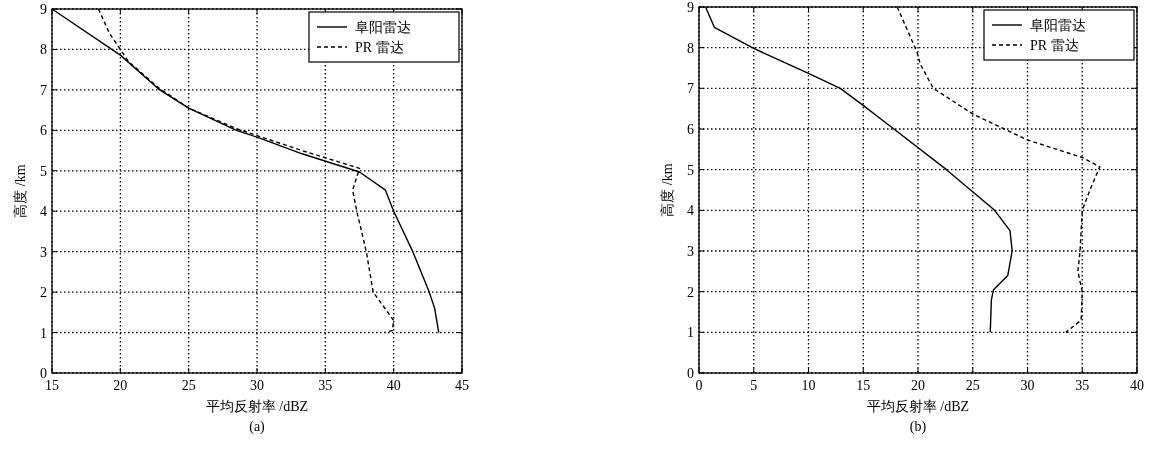 Image resolution: width=1154 pixels, height=456 pixels. Describe the element at coordinates (462, 385) in the screenshot. I see `x-tick-label: 45` at that location.